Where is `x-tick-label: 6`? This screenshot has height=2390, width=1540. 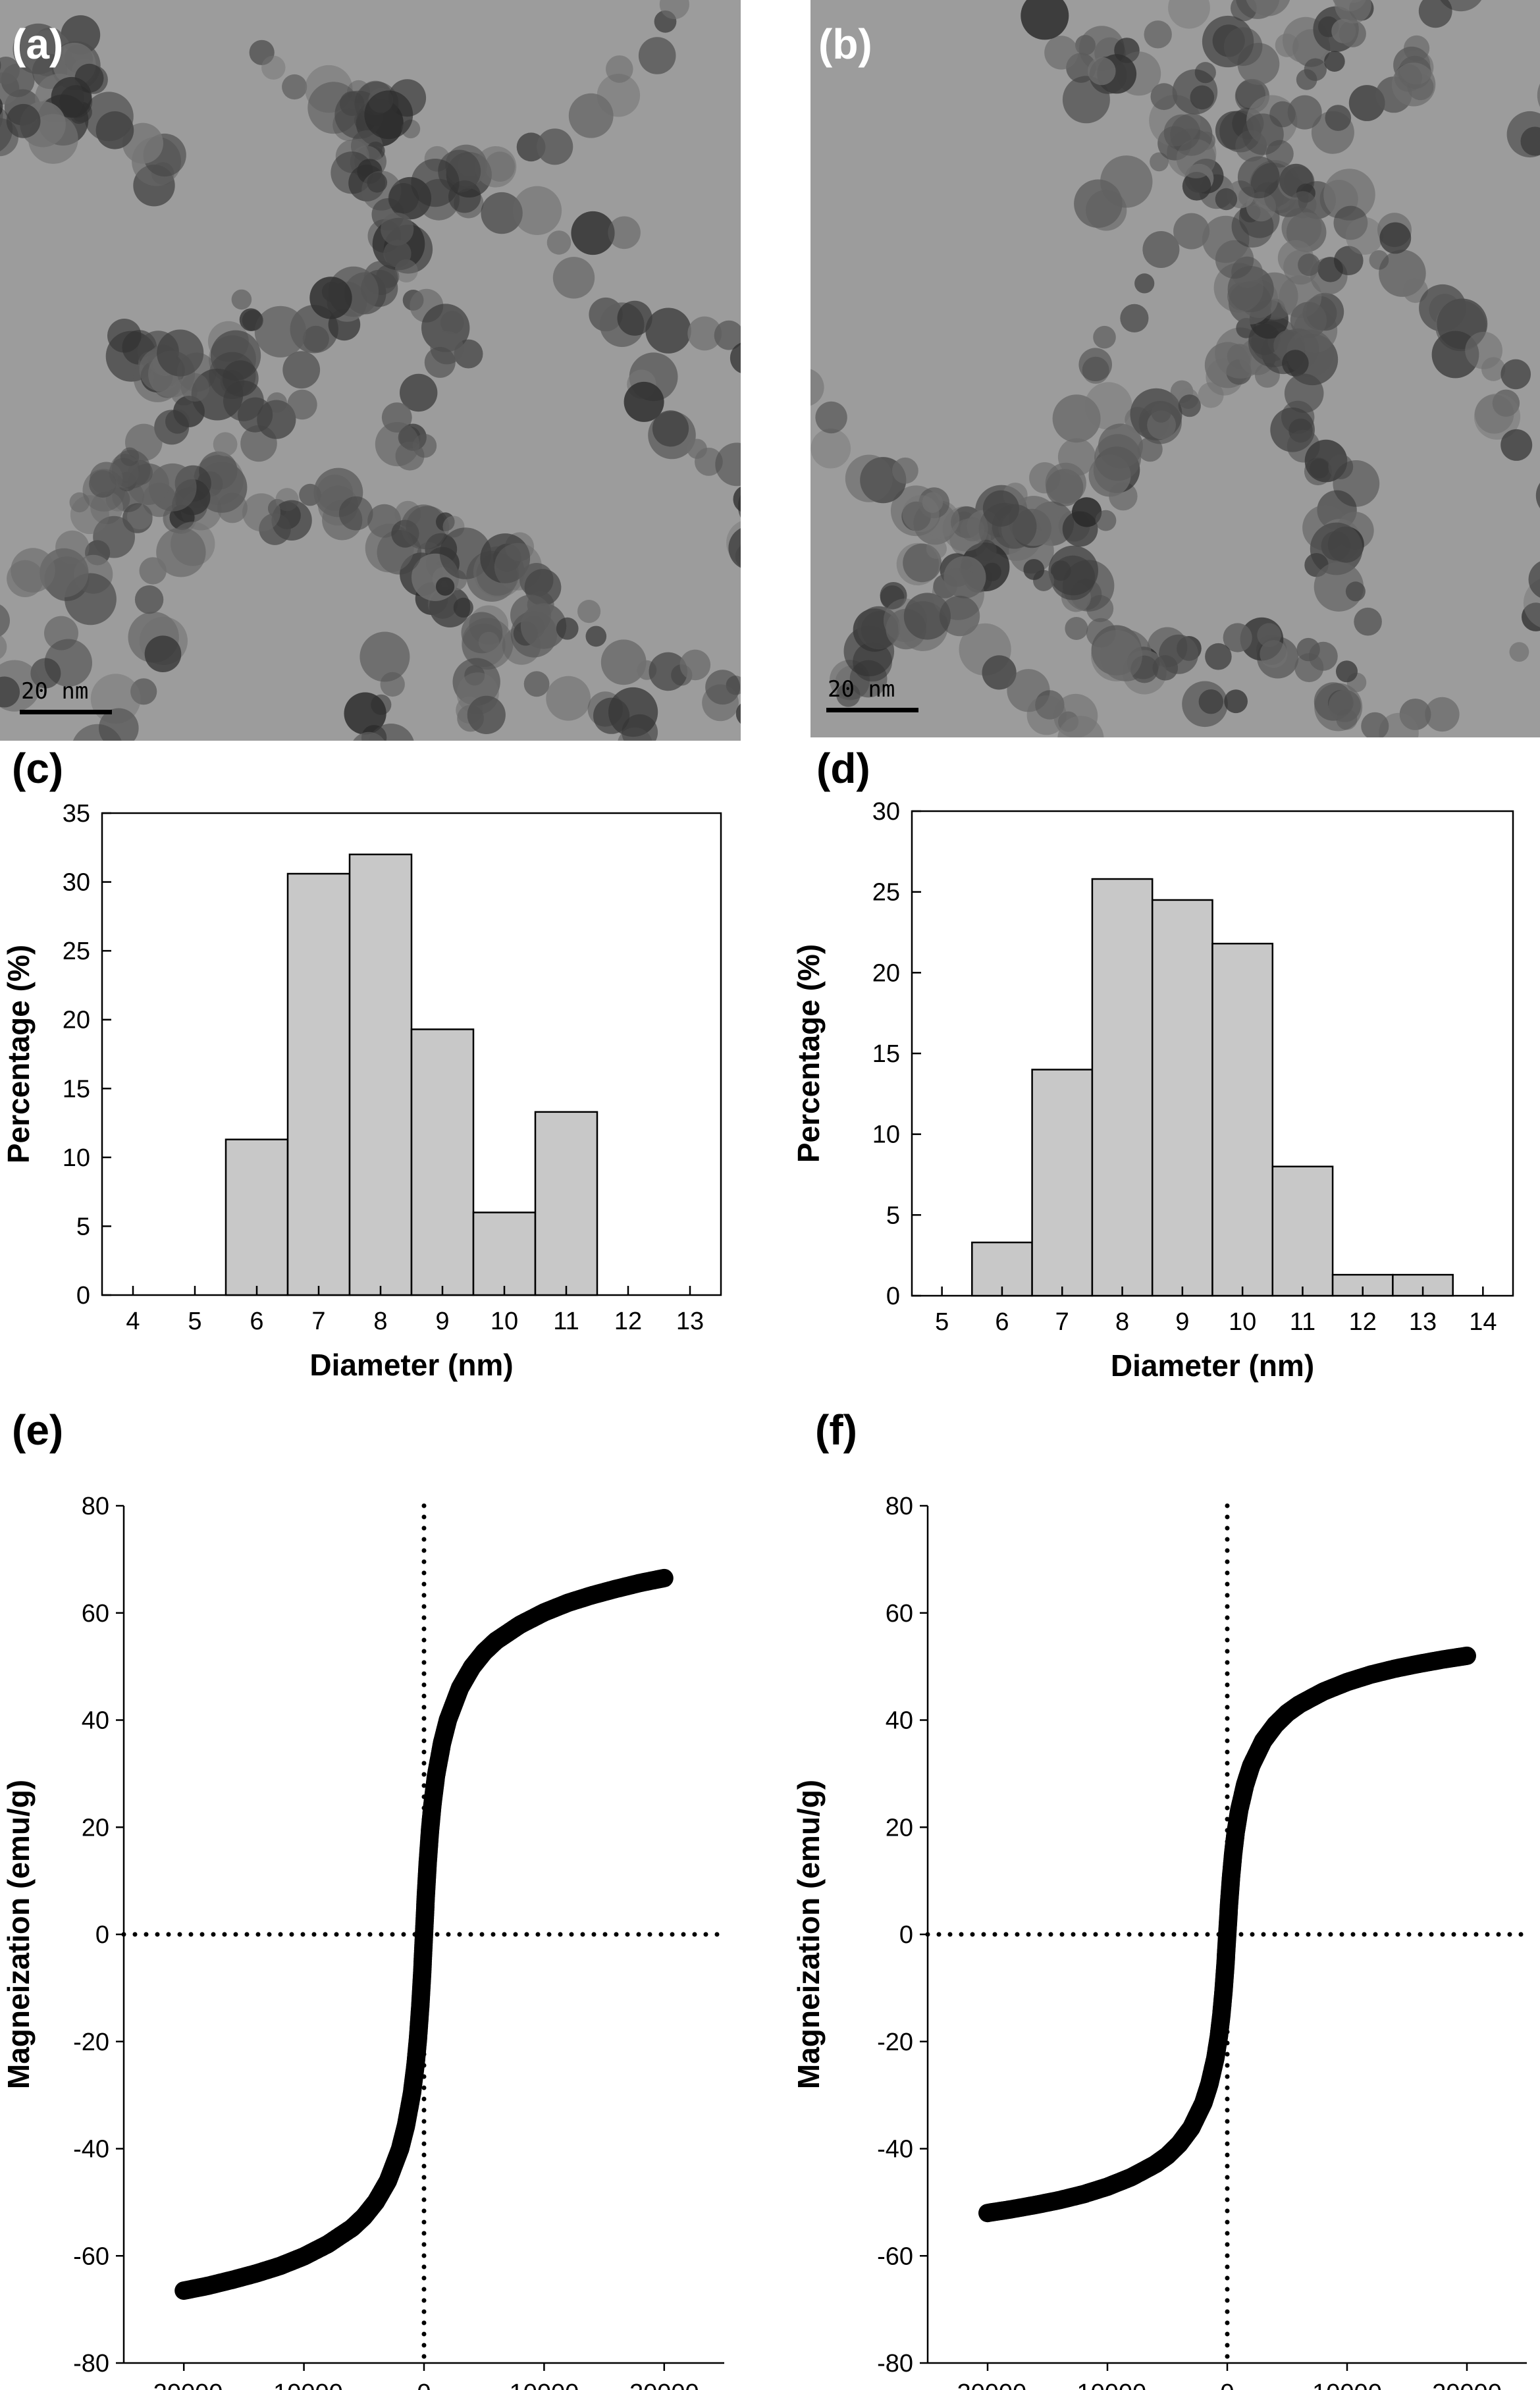 x-tick-label: 6 is located at coordinates (1002, 1322).